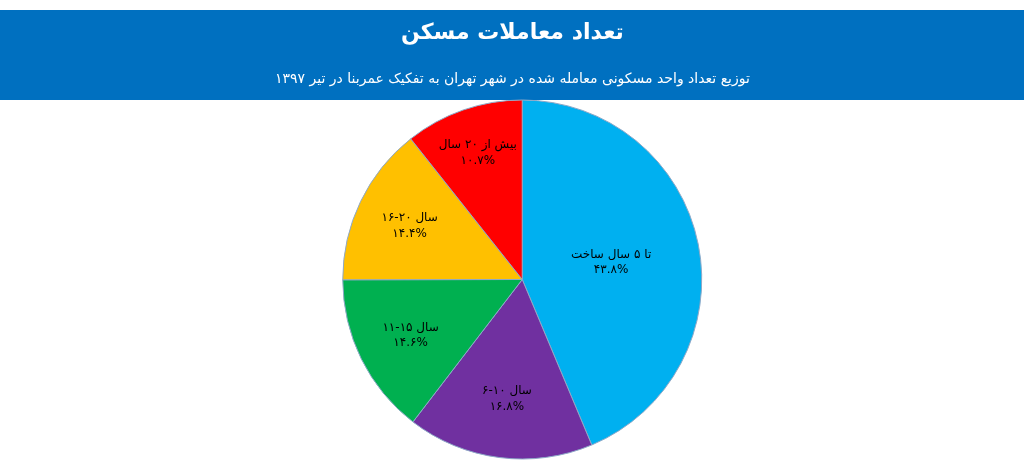 Image resolution: width=1024 pixels, height=469 pixels. What do you see at coordinates (611, 253) in the screenshot?
I see `slice-label: تا ۵ سال ساخت` at bounding box center [611, 253].